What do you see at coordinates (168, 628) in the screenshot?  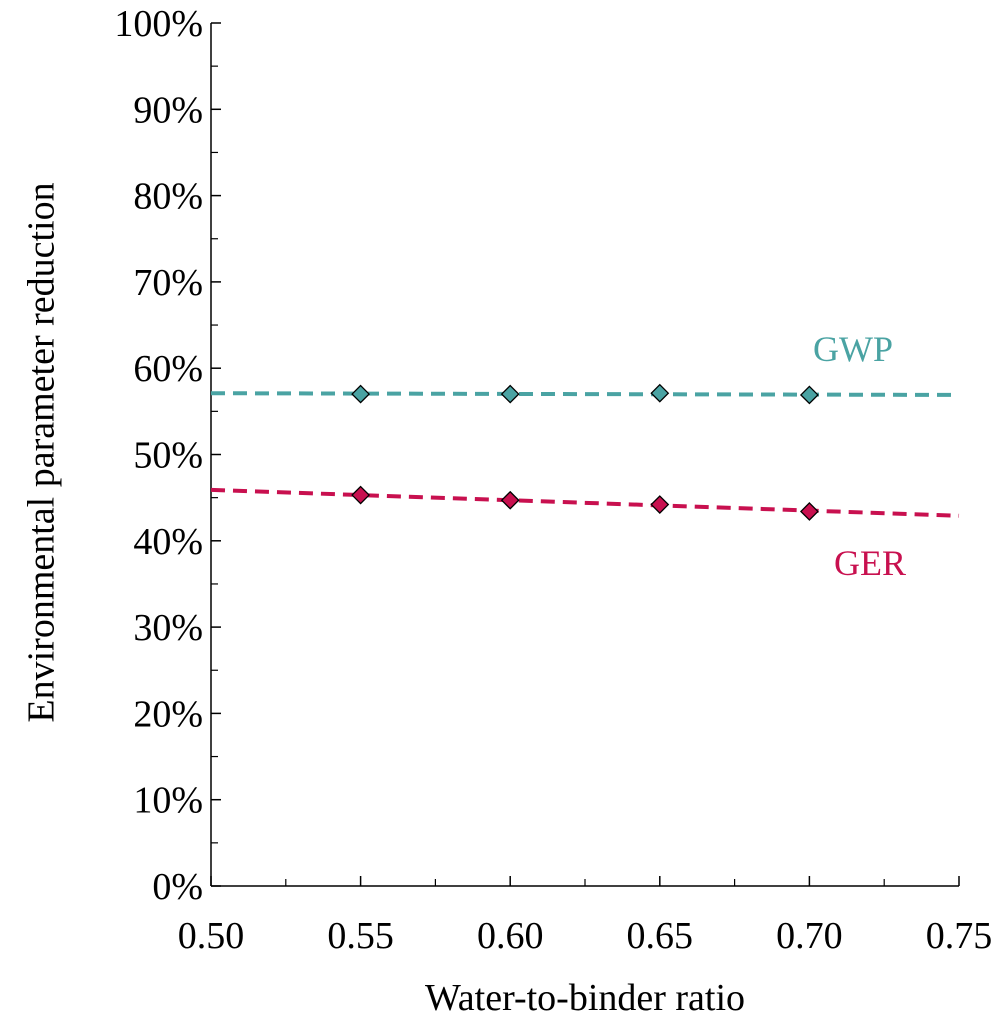 I see `y-tick-label: 30%` at bounding box center [168, 628].